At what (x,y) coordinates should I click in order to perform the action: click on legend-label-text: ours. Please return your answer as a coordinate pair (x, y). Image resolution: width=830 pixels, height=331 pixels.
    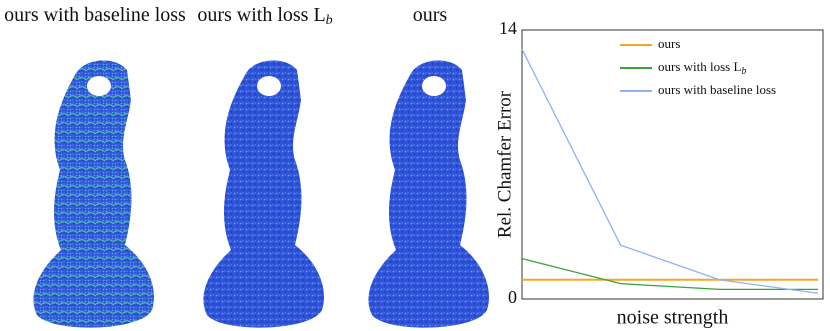
    Looking at the image, I should click on (669, 43).